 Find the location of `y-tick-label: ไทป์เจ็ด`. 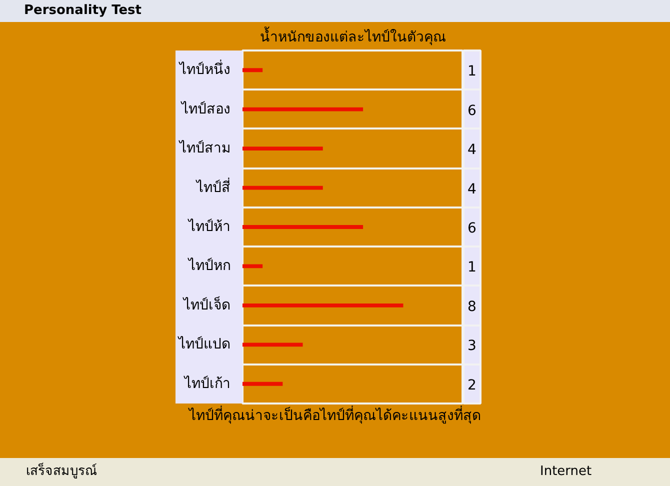

y-tick-label: ไทป์เจ็ด is located at coordinates (206, 304).